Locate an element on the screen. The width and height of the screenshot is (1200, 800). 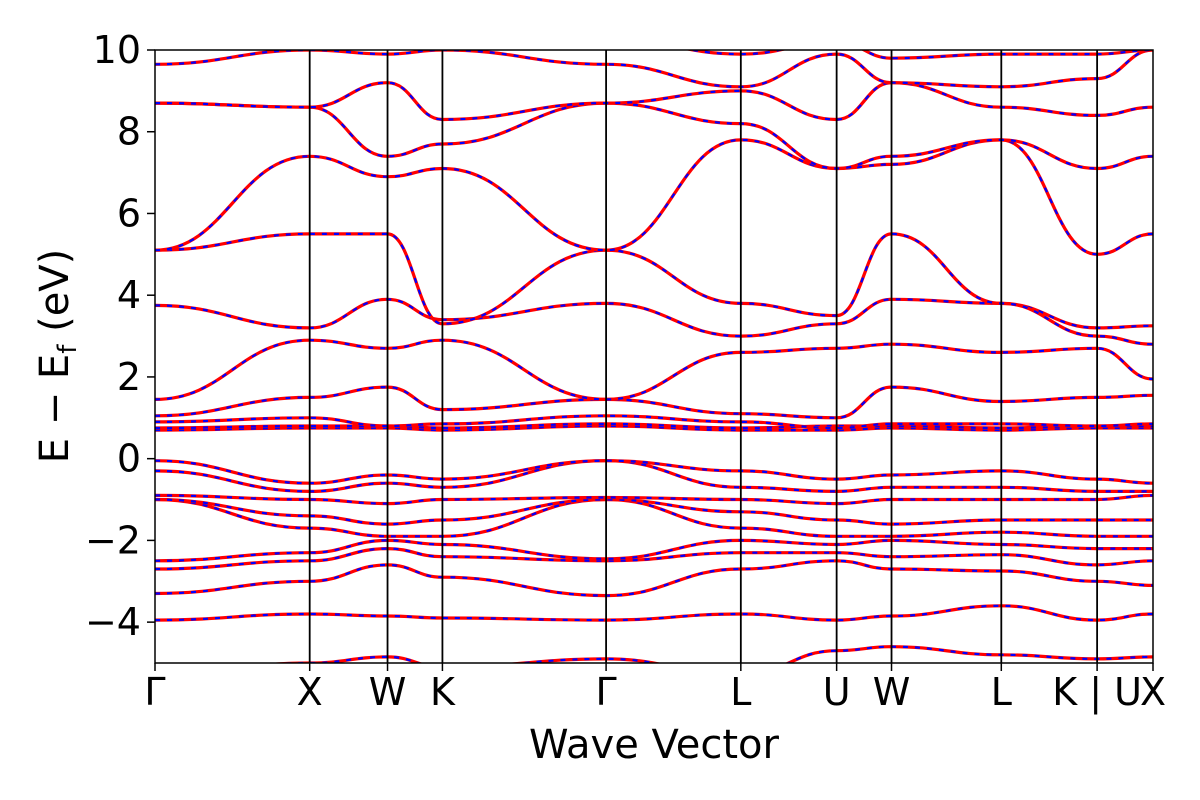
y-axis-title-main: E − E is located at coordinates (55, 409).